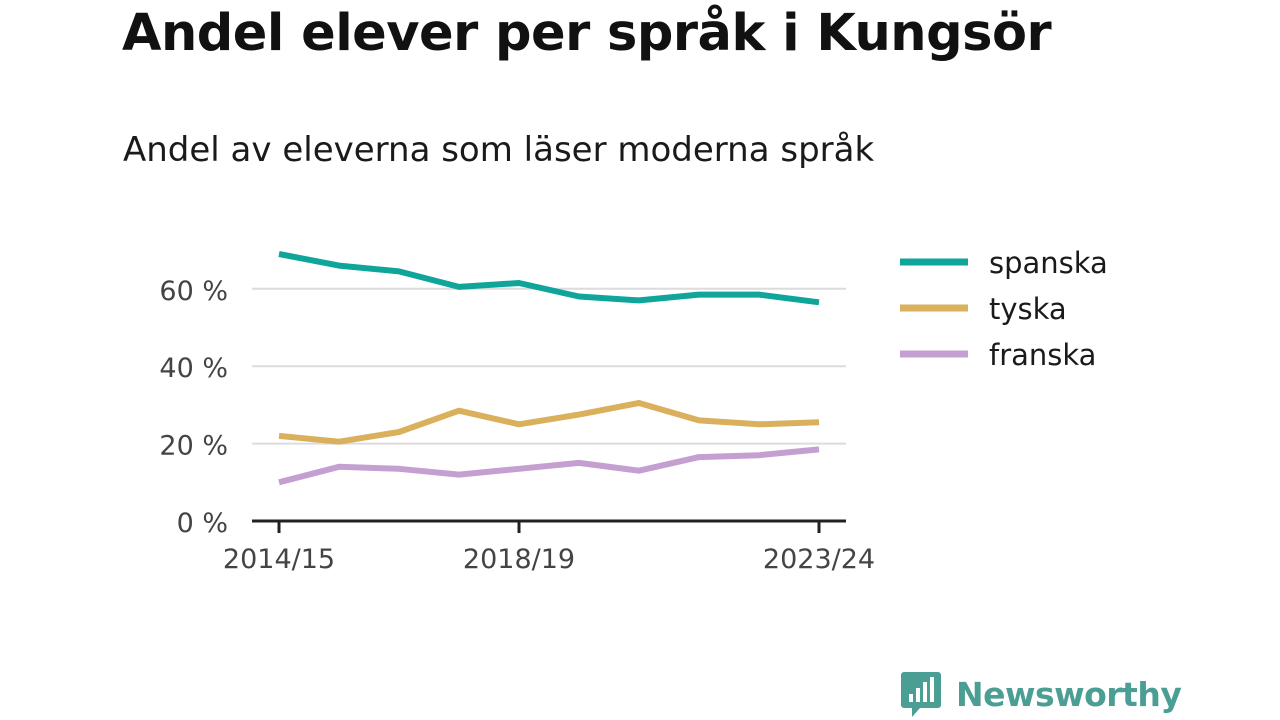 This screenshot has height=720, width=1280. What do you see at coordinates (819, 559) in the screenshot?
I see `x-tick-label: 2023/24` at bounding box center [819, 559].